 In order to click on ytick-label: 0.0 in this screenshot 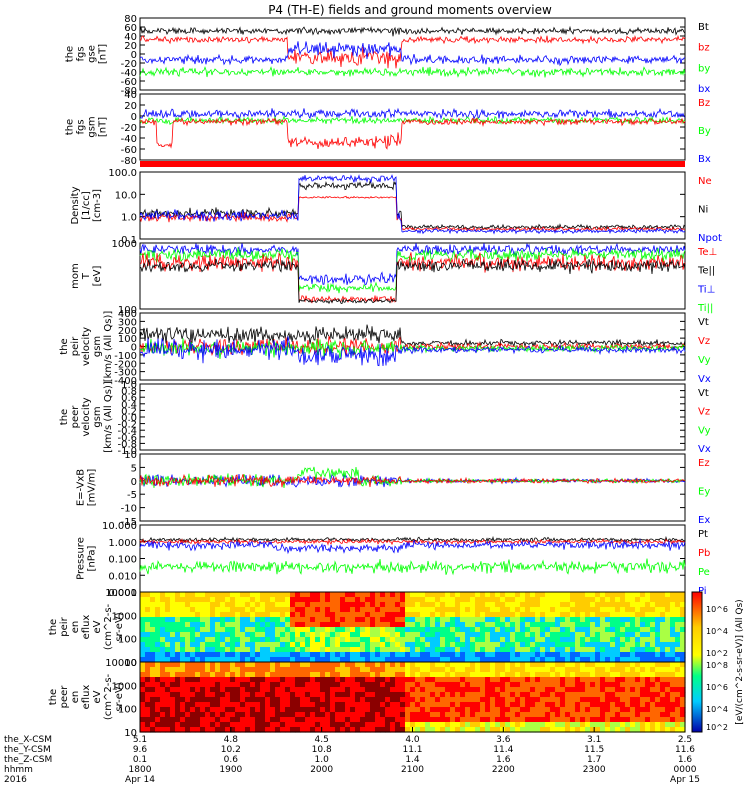, I will do `click(129, 418)`.